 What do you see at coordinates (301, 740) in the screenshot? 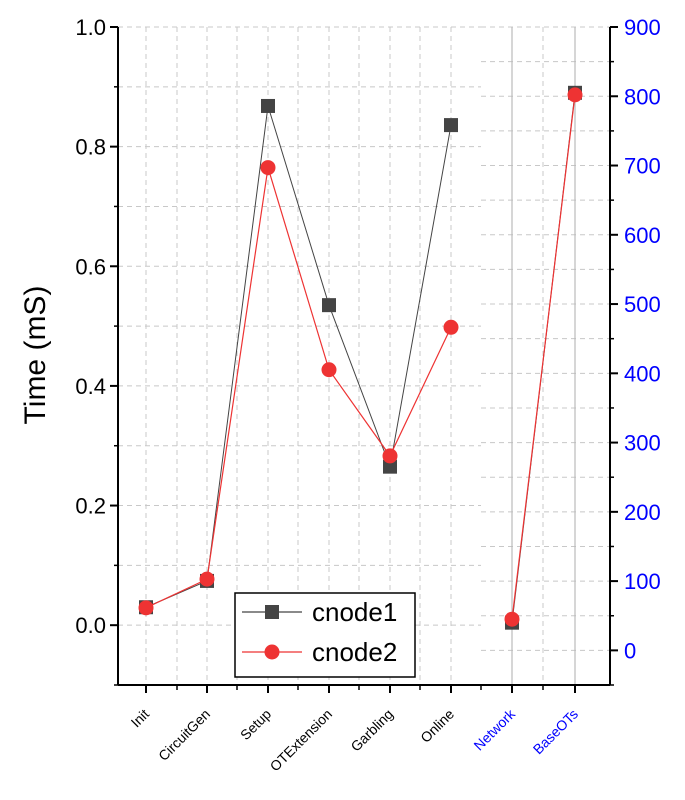
I see `x-tick-label: OTExtension` at bounding box center [301, 740].